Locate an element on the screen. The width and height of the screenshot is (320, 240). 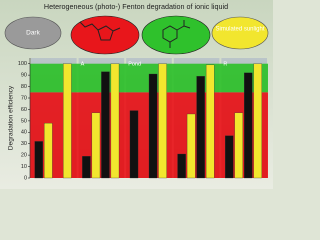
y-tick-label: 90 is located at coordinates (24, 76).